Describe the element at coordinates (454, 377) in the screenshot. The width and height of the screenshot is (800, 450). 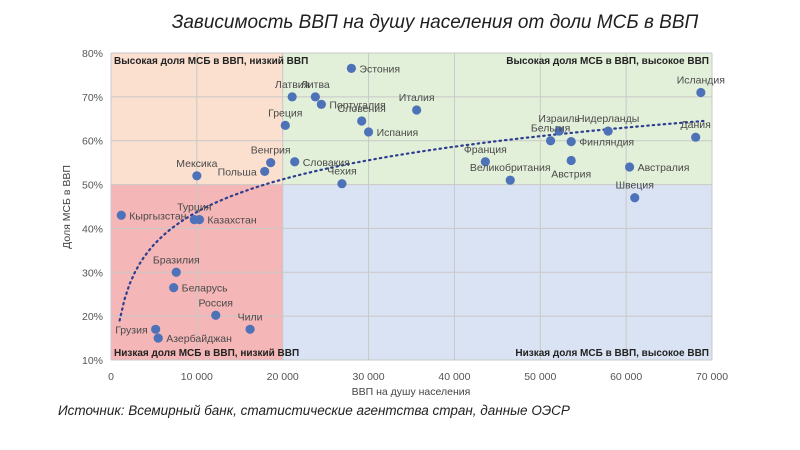
I see `x-tick-label: 40 000` at that location.